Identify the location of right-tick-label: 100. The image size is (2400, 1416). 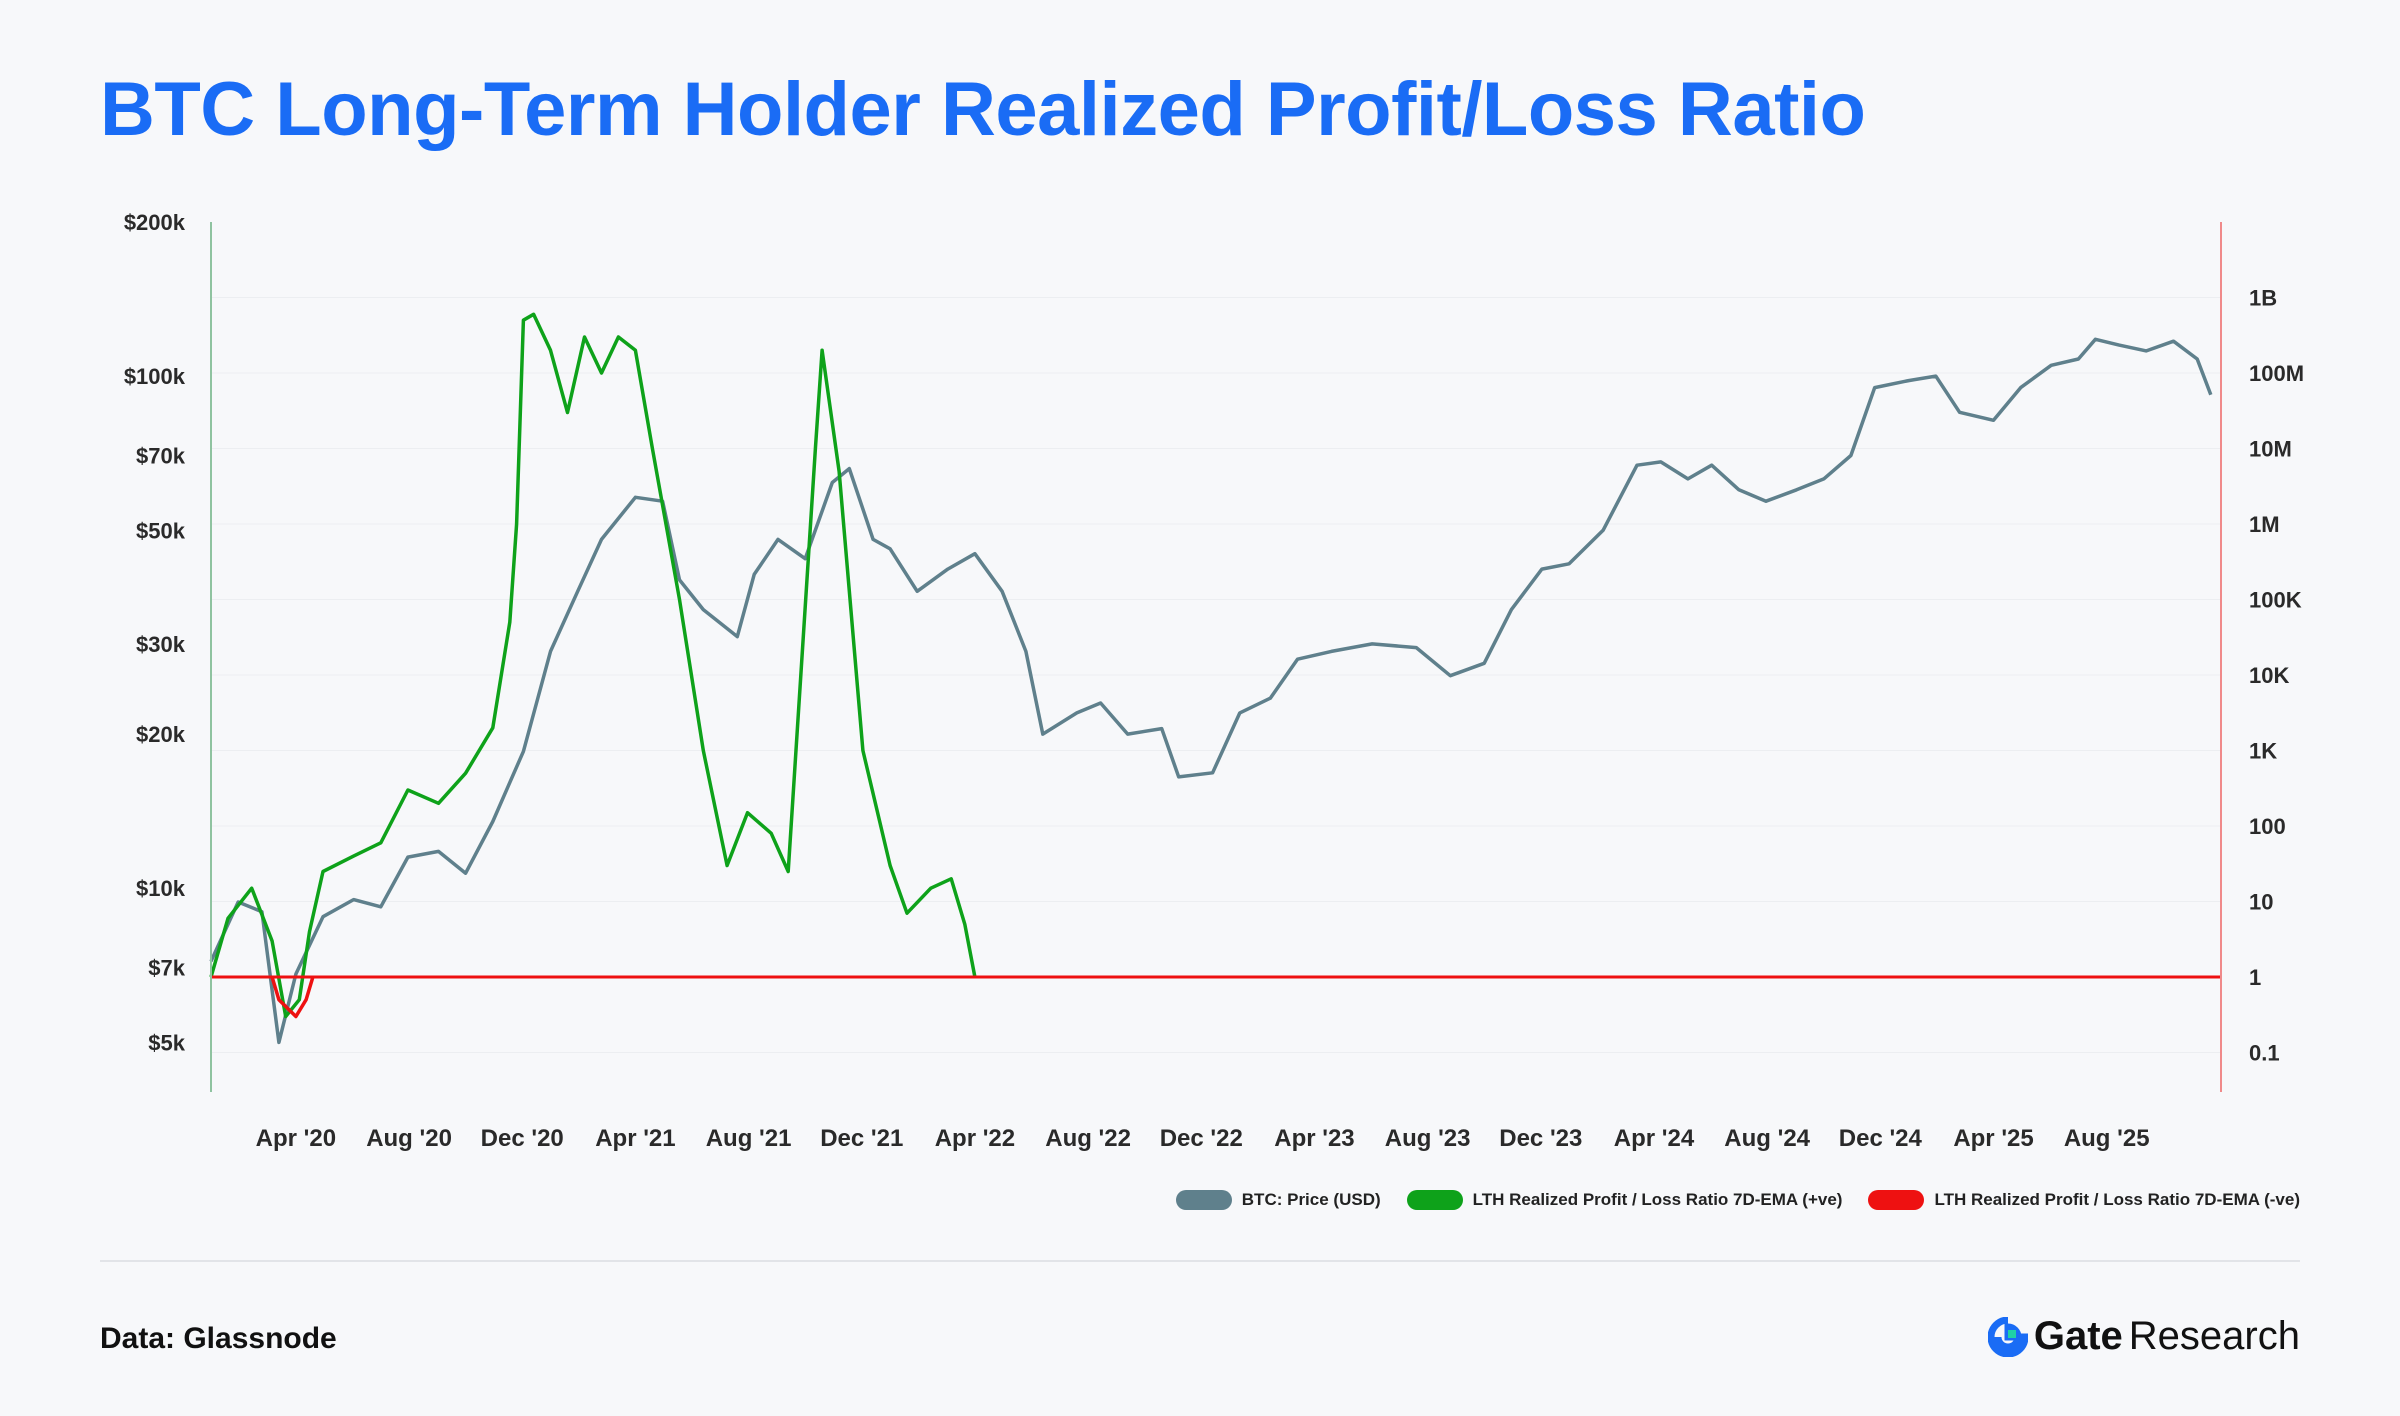
(2267, 826).